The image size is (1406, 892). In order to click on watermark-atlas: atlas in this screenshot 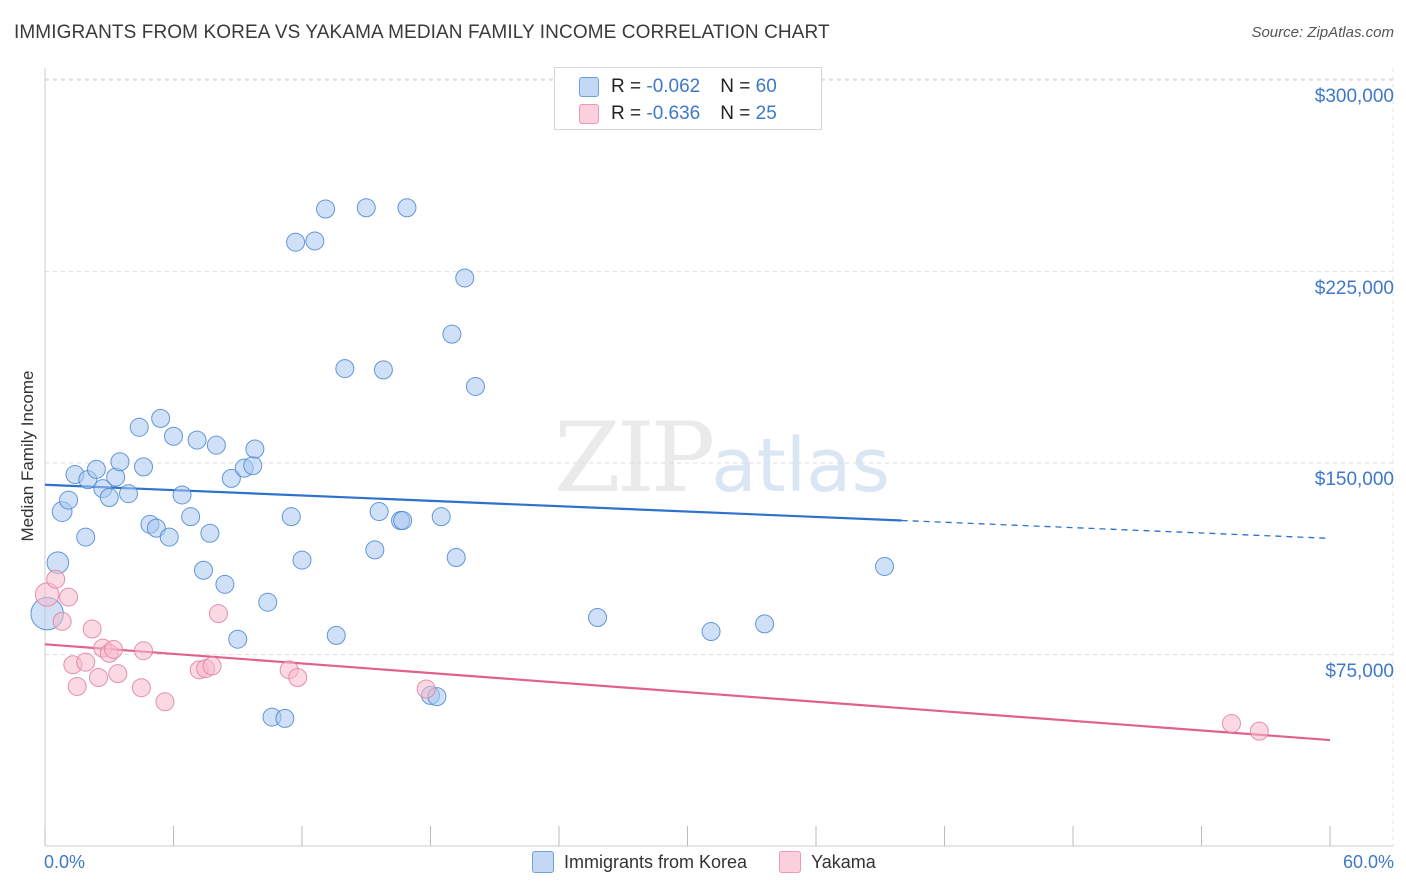, I will do `click(801, 466)`.